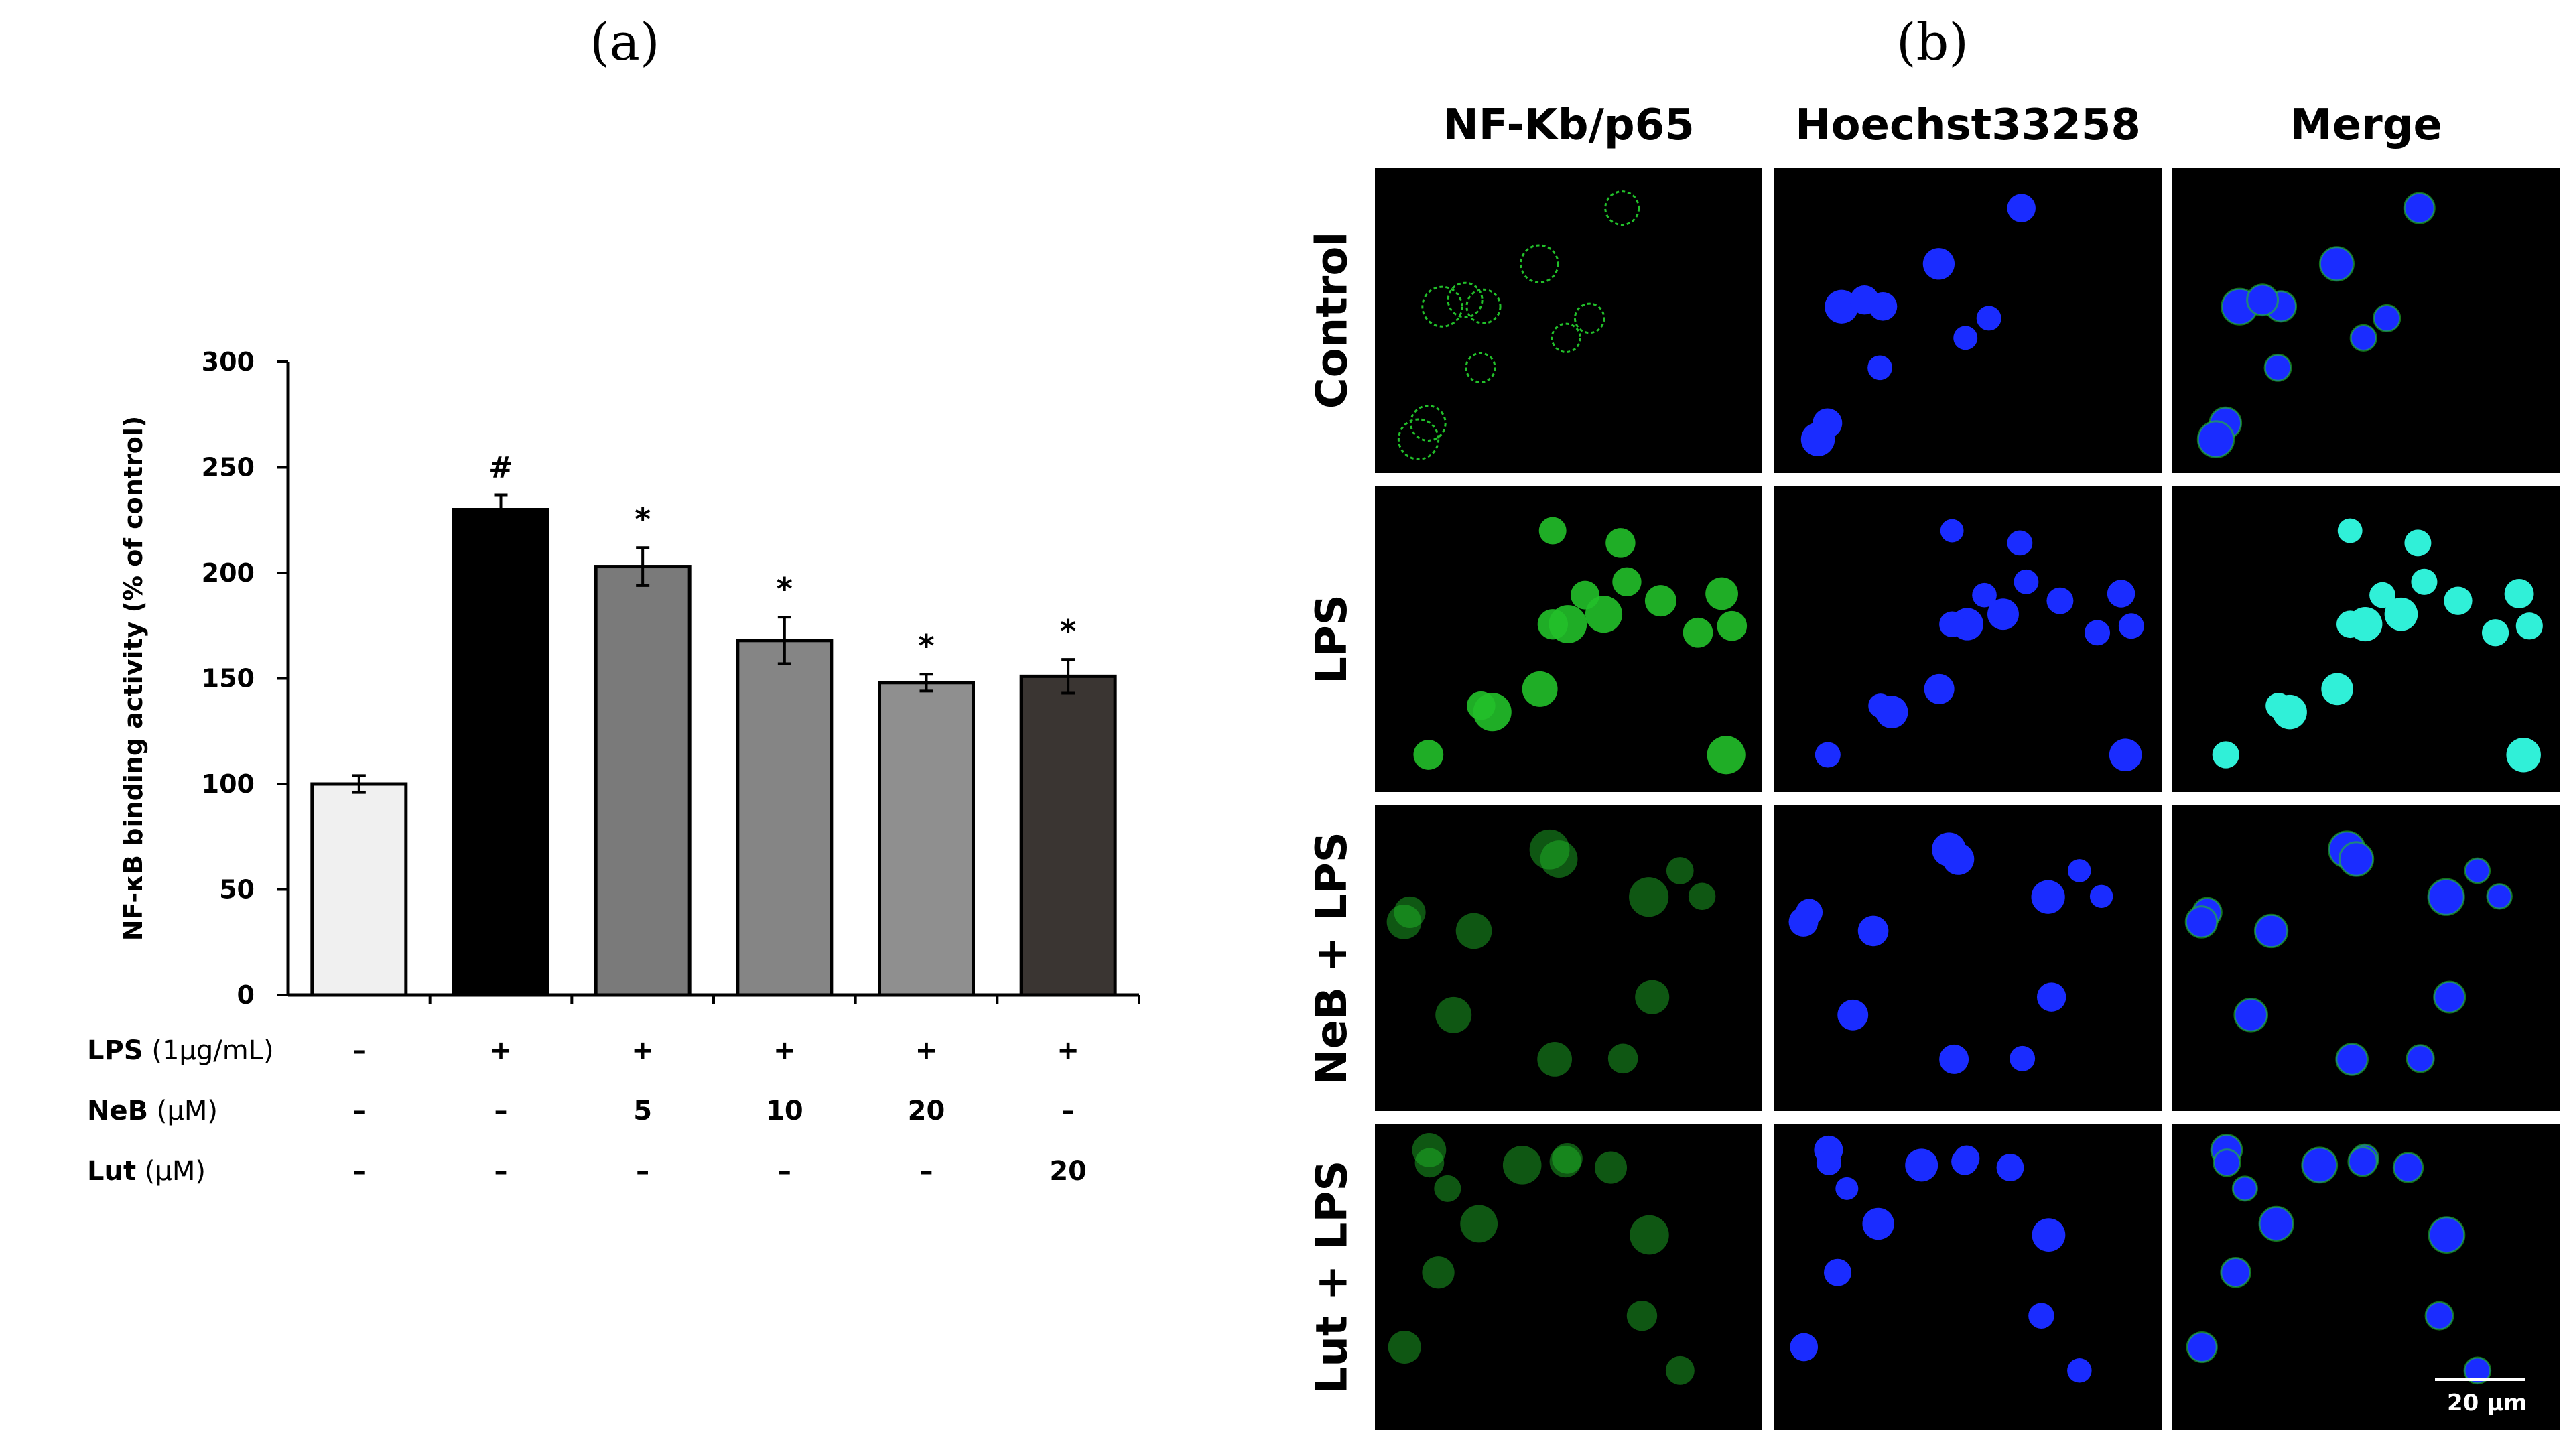 The width and height of the screenshot is (2567, 1456). What do you see at coordinates (183, 1111) in the screenshot?
I see `condition-unit: (µM)` at bounding box center [183, 1111].